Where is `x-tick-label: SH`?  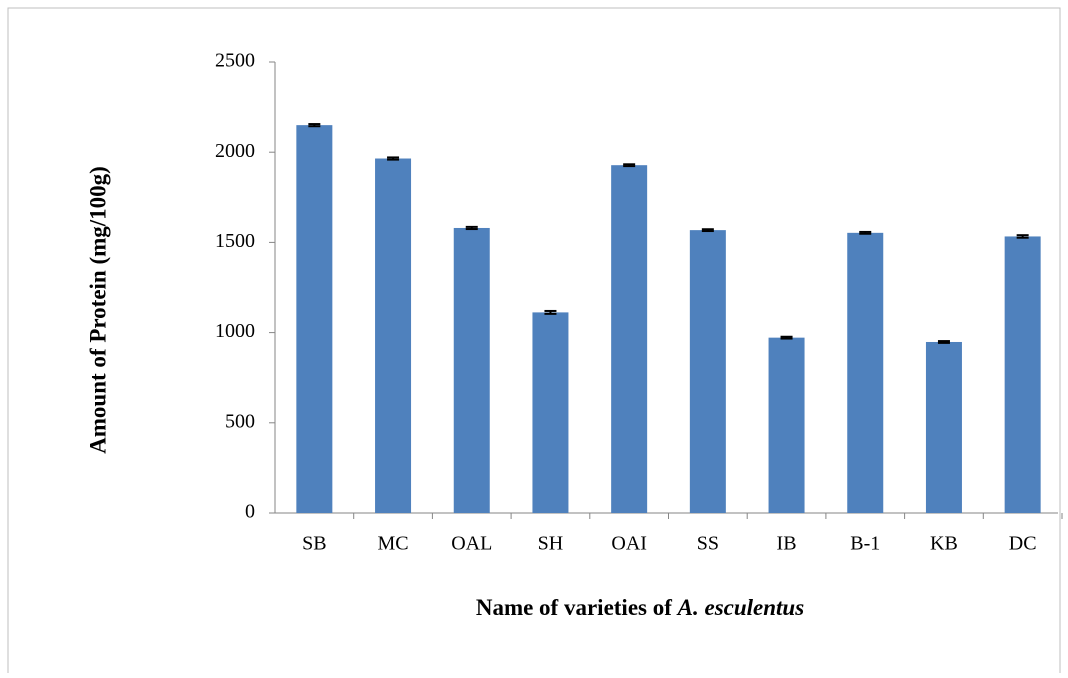 x-tick-label: SH is located at coordinates (551, 544).